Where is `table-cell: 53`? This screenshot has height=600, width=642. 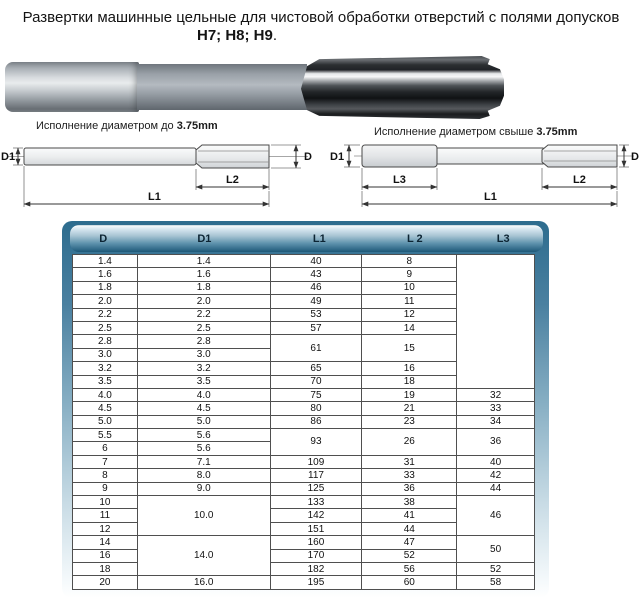
table-cell: 53 is located at coordinates (316, 314).